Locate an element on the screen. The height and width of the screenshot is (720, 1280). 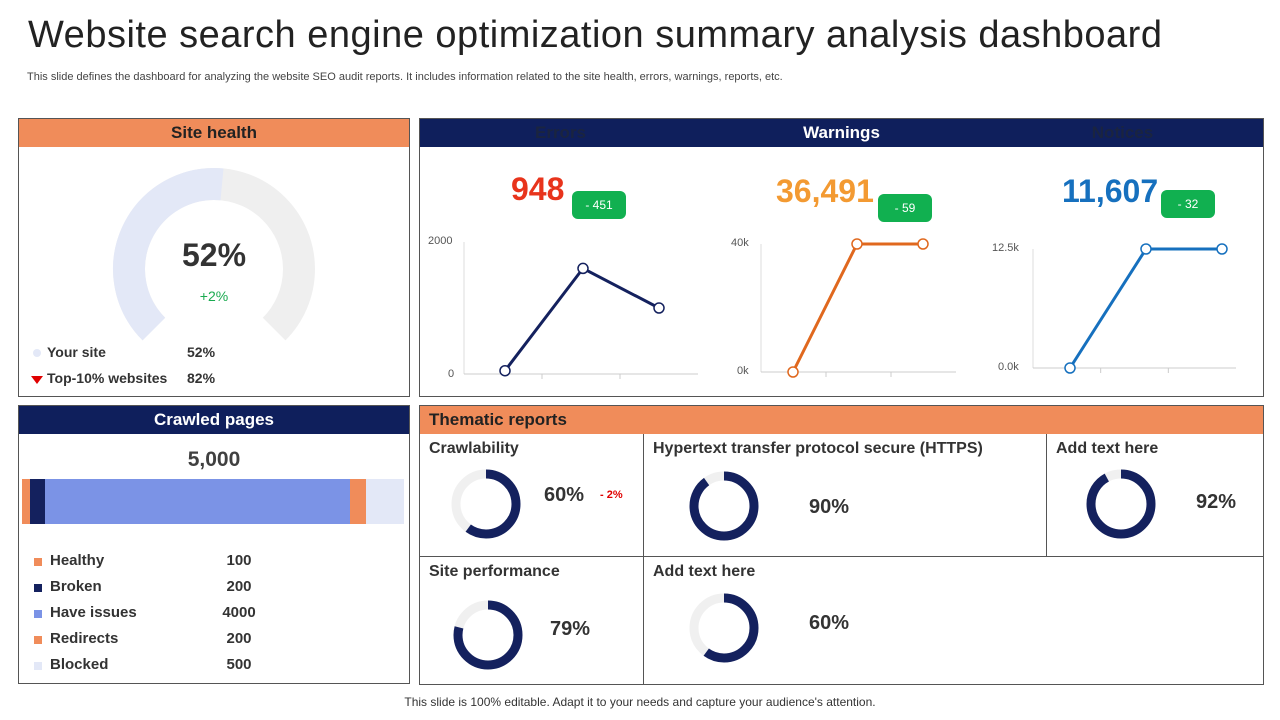
legend-label: Redirects is located at coordinates (84, 638).